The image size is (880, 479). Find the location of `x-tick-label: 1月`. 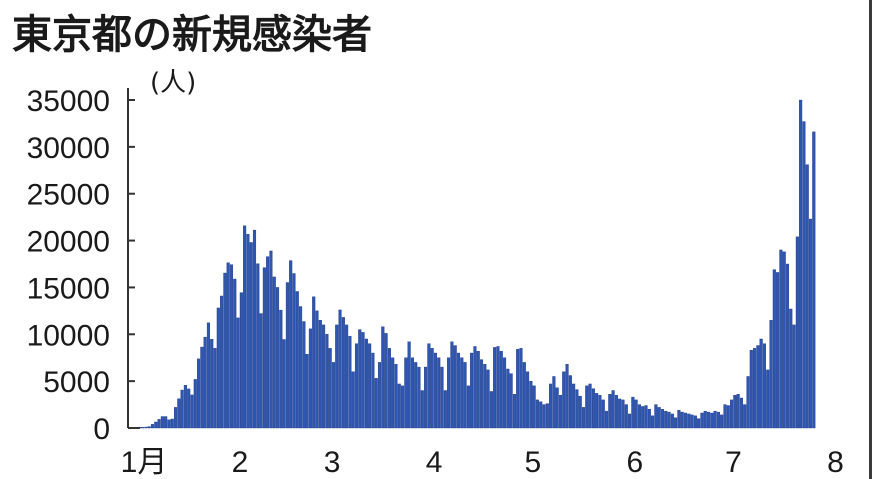

x-tick-label: 1月 is located at coordinates (144, 462).